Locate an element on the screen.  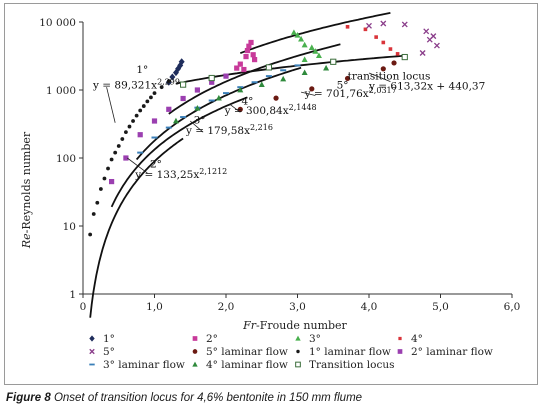
point-s5-0-stroke-b is located at coordinates (383, 23).